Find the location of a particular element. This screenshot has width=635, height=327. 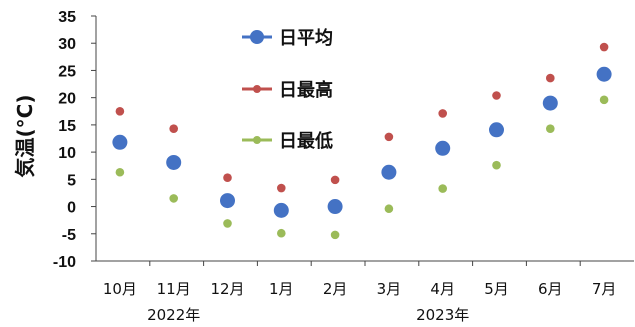

y-tick-label: -5 is located at coordinates (69, 235).